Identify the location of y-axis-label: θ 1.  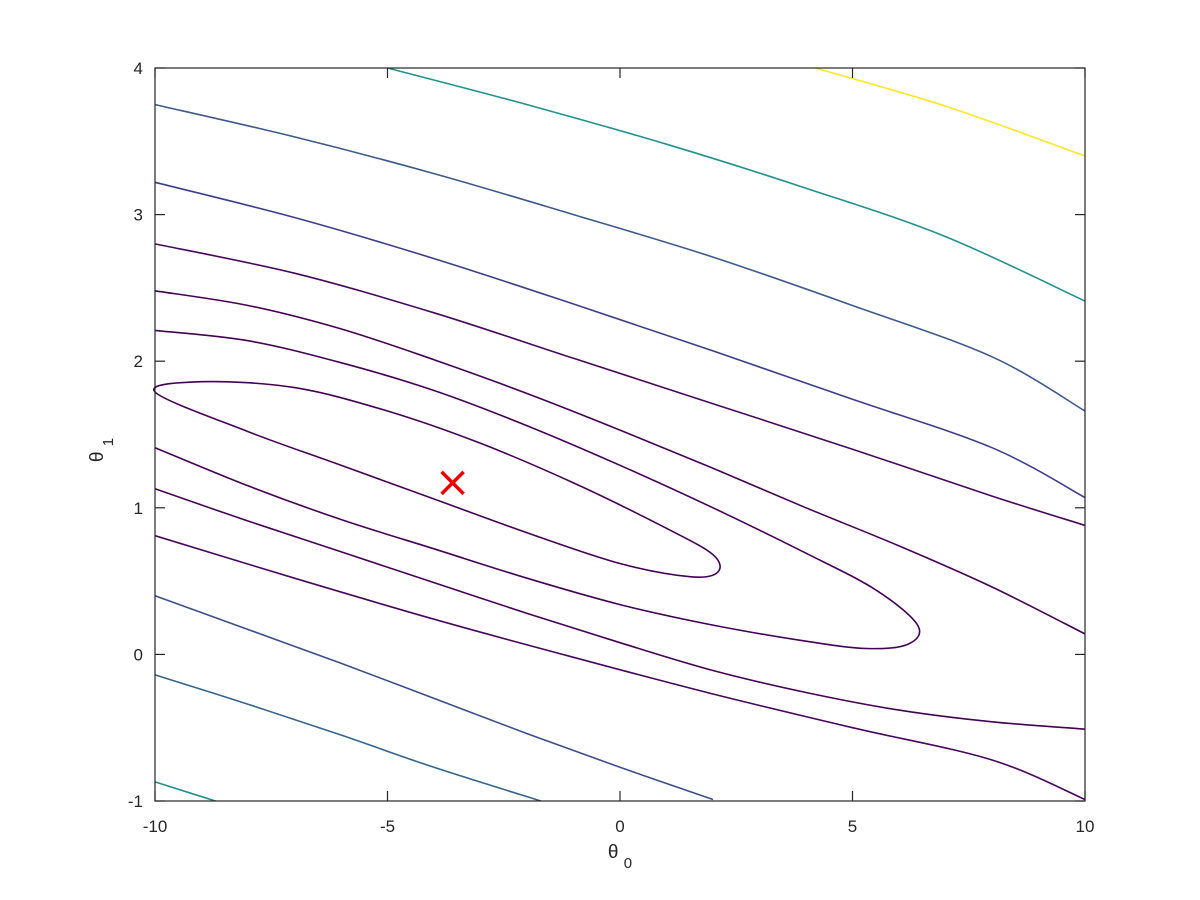
(102, 450).